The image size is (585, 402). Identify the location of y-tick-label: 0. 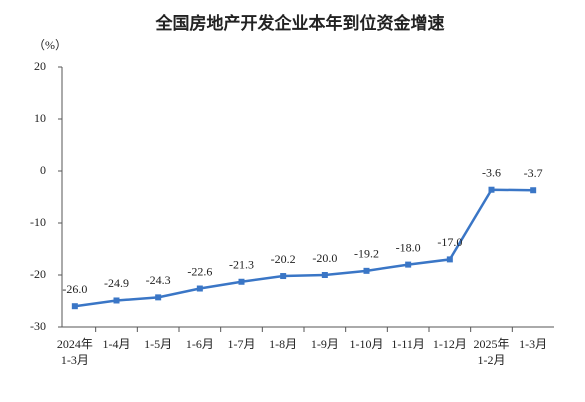
(43, 170).